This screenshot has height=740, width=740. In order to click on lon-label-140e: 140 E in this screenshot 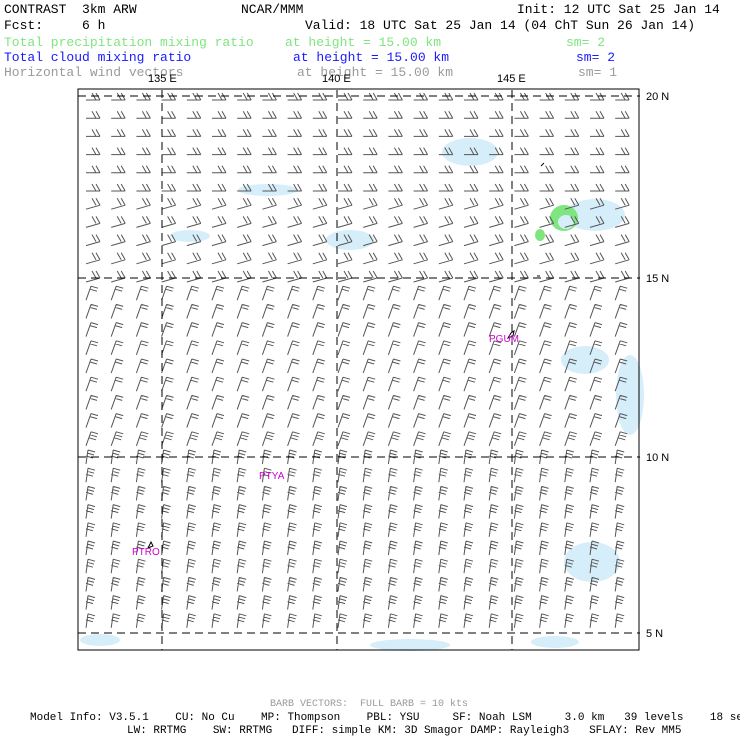, I will do `click(336, 79)`.